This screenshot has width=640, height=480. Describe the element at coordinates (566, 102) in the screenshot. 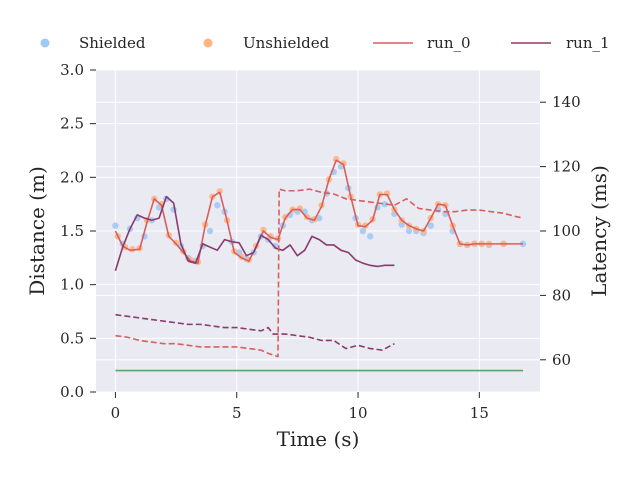

I see `y-right-tick-label-4: 140` at that location.